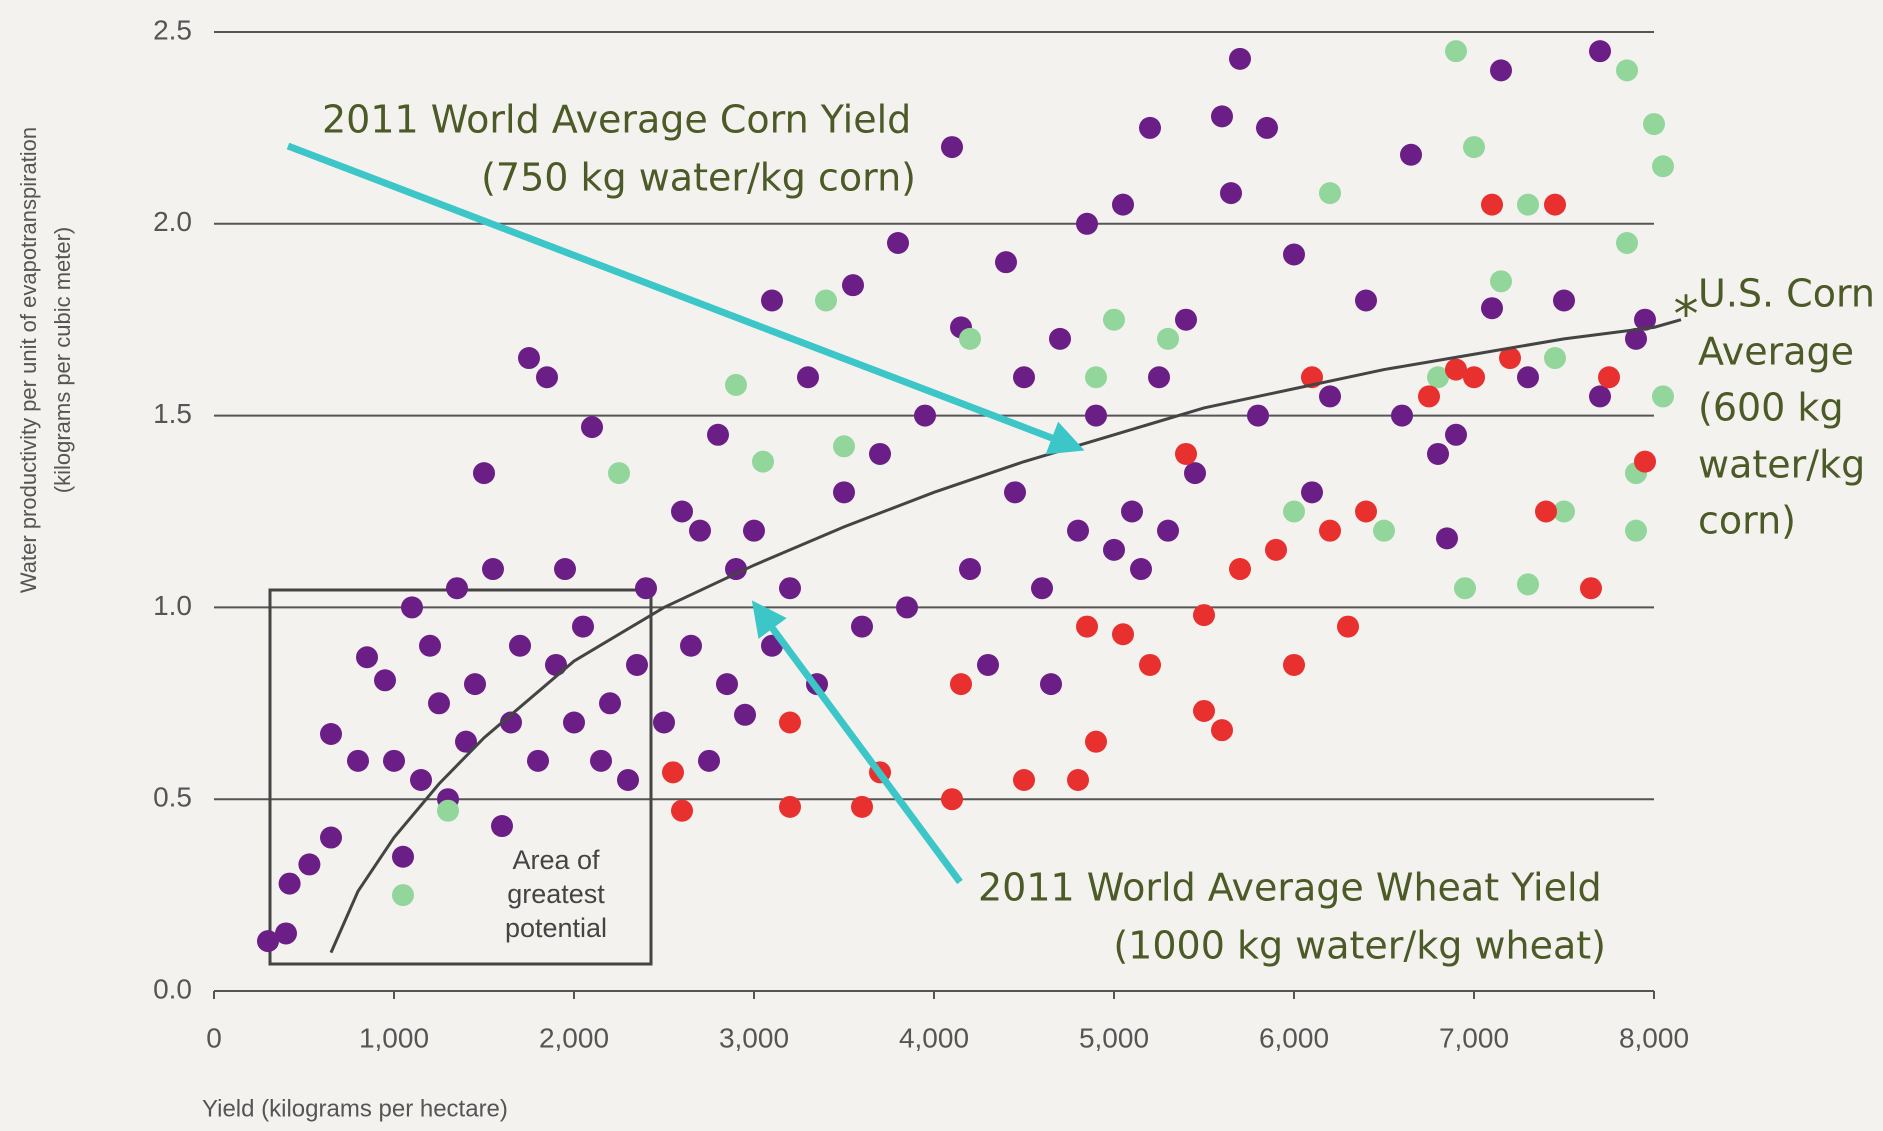 The width and height of the screenshot is (1883, 1131). I want to click on y-tick-label: 1.0, so click(172, 605).